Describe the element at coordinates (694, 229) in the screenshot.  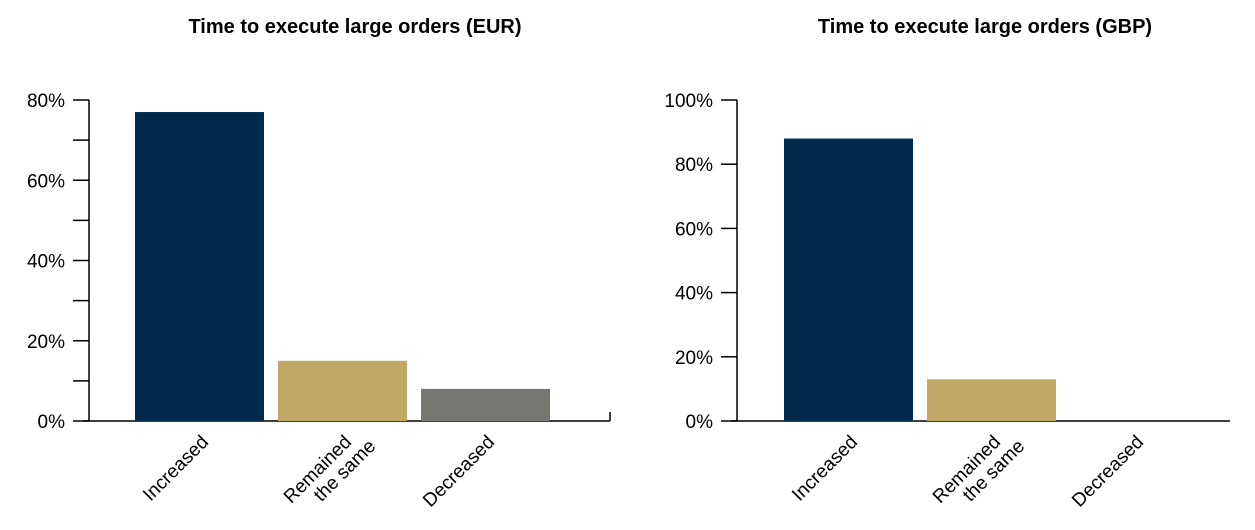
I see `y-tick-label-gbp: 60%` at that location.